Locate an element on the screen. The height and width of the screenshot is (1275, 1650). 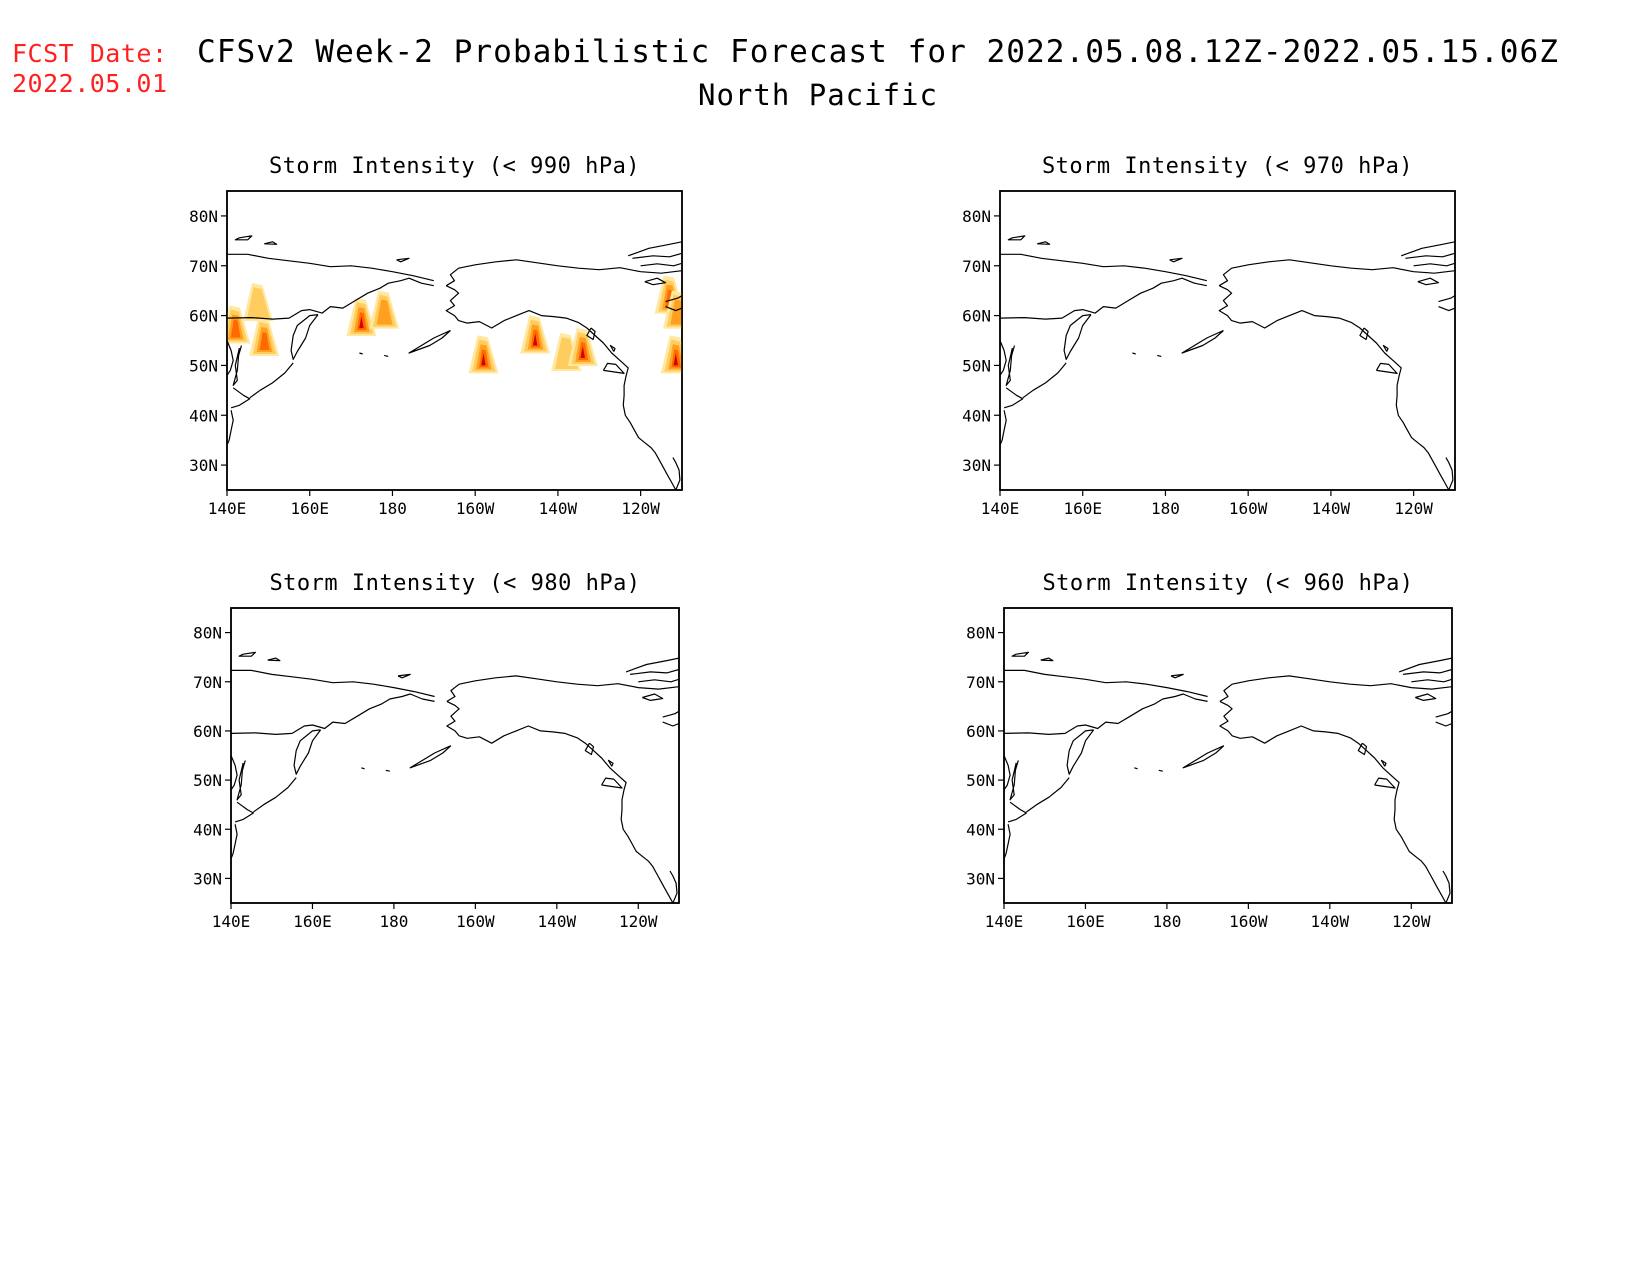
figure-subtitle: North Pacific is located at coordinates (818, 95).